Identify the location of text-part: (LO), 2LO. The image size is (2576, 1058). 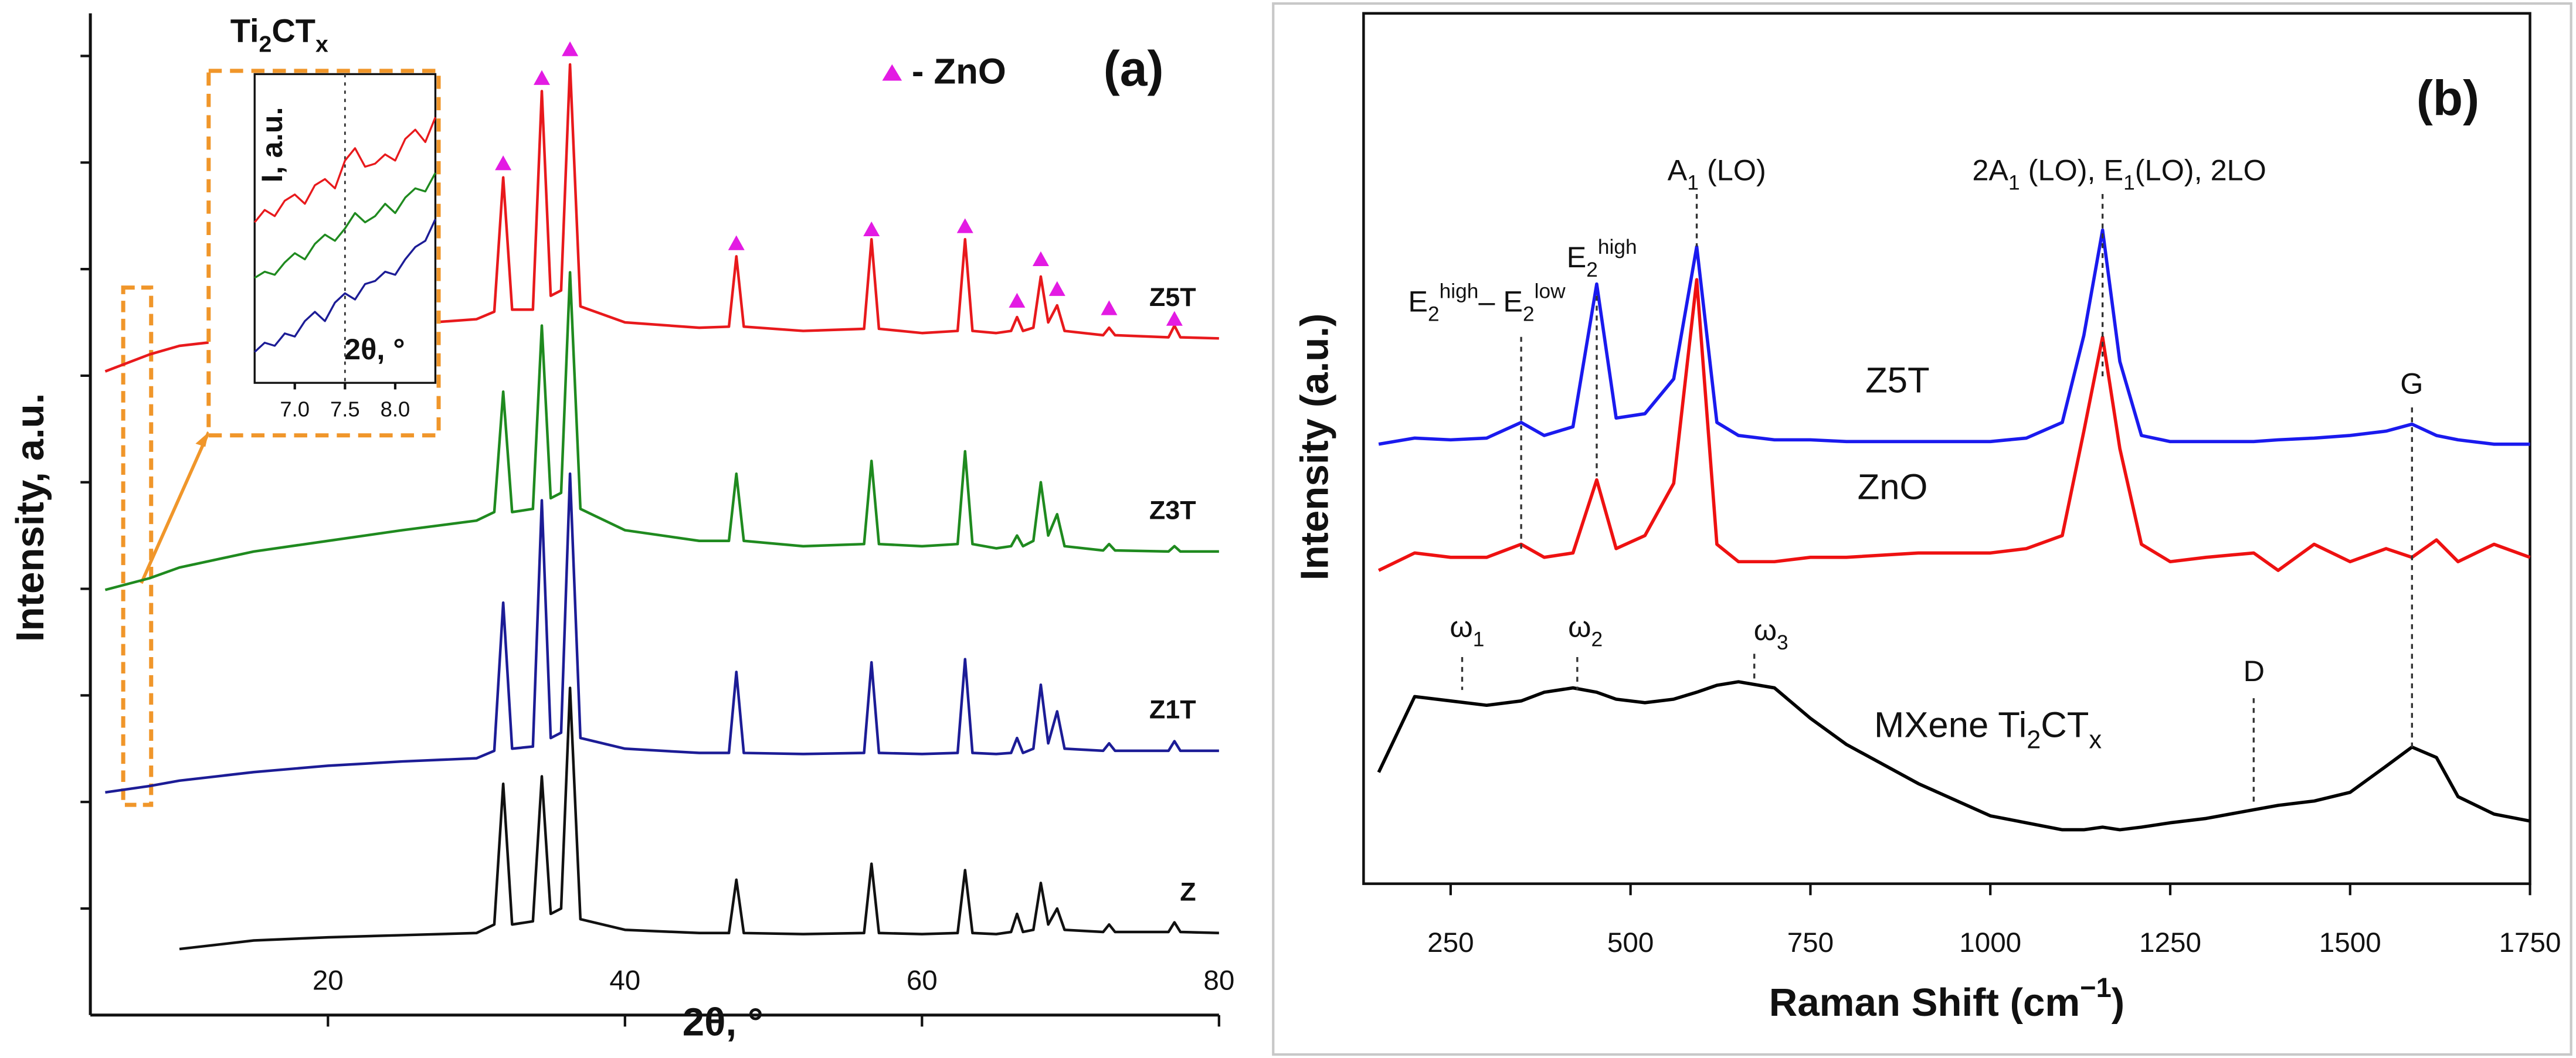
(2200, 170).